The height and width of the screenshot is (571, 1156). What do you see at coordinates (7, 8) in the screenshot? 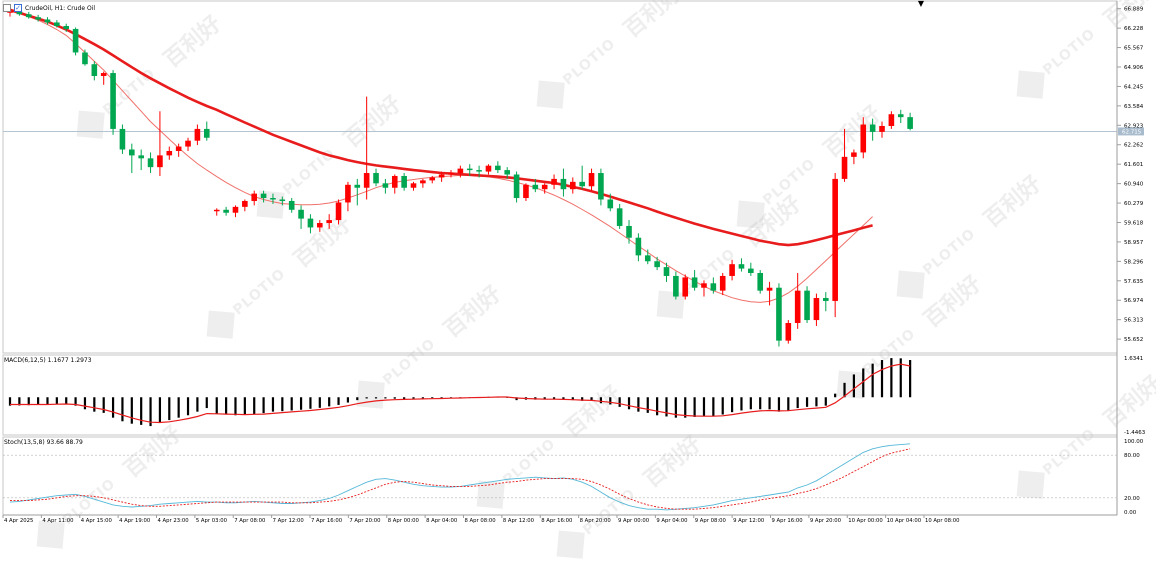
I see `chart-menu-icon` at bounding box center [7, 8].